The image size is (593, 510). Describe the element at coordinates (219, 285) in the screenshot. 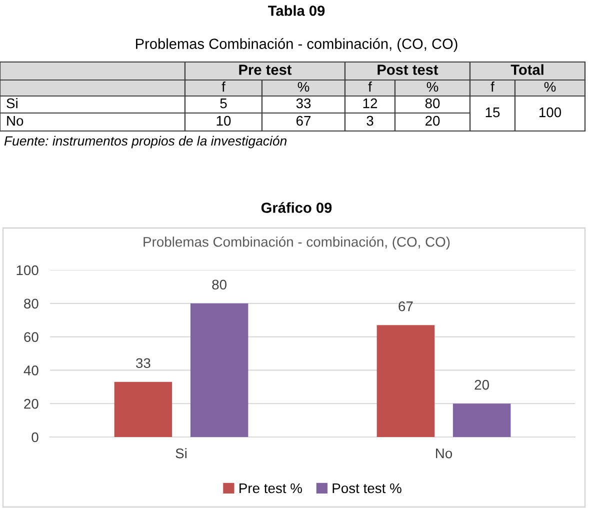

I see `data-label: 80` at that location.